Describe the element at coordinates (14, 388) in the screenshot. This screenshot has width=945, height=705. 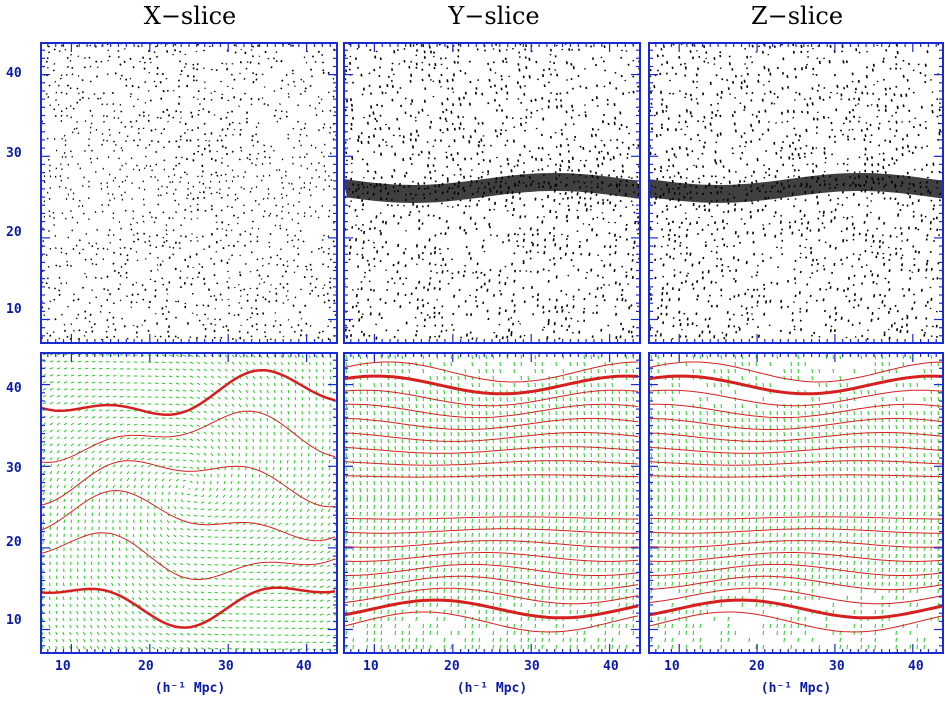
I see `ytick-bottom-40: 40` at that location.